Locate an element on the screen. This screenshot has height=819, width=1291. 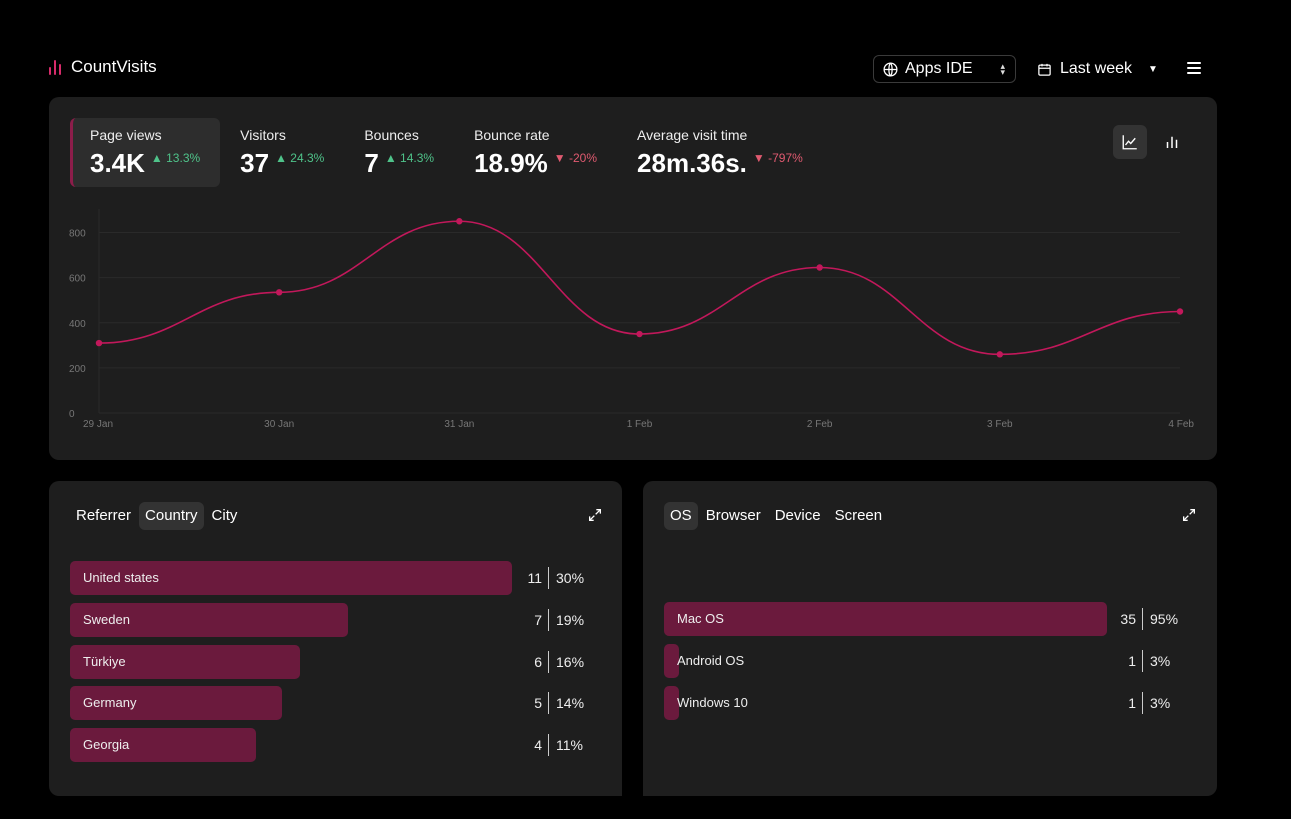
stat-average-visit-time: Average visit time 28m.36s. ▼ -797% is located at coordinates (720, 152).